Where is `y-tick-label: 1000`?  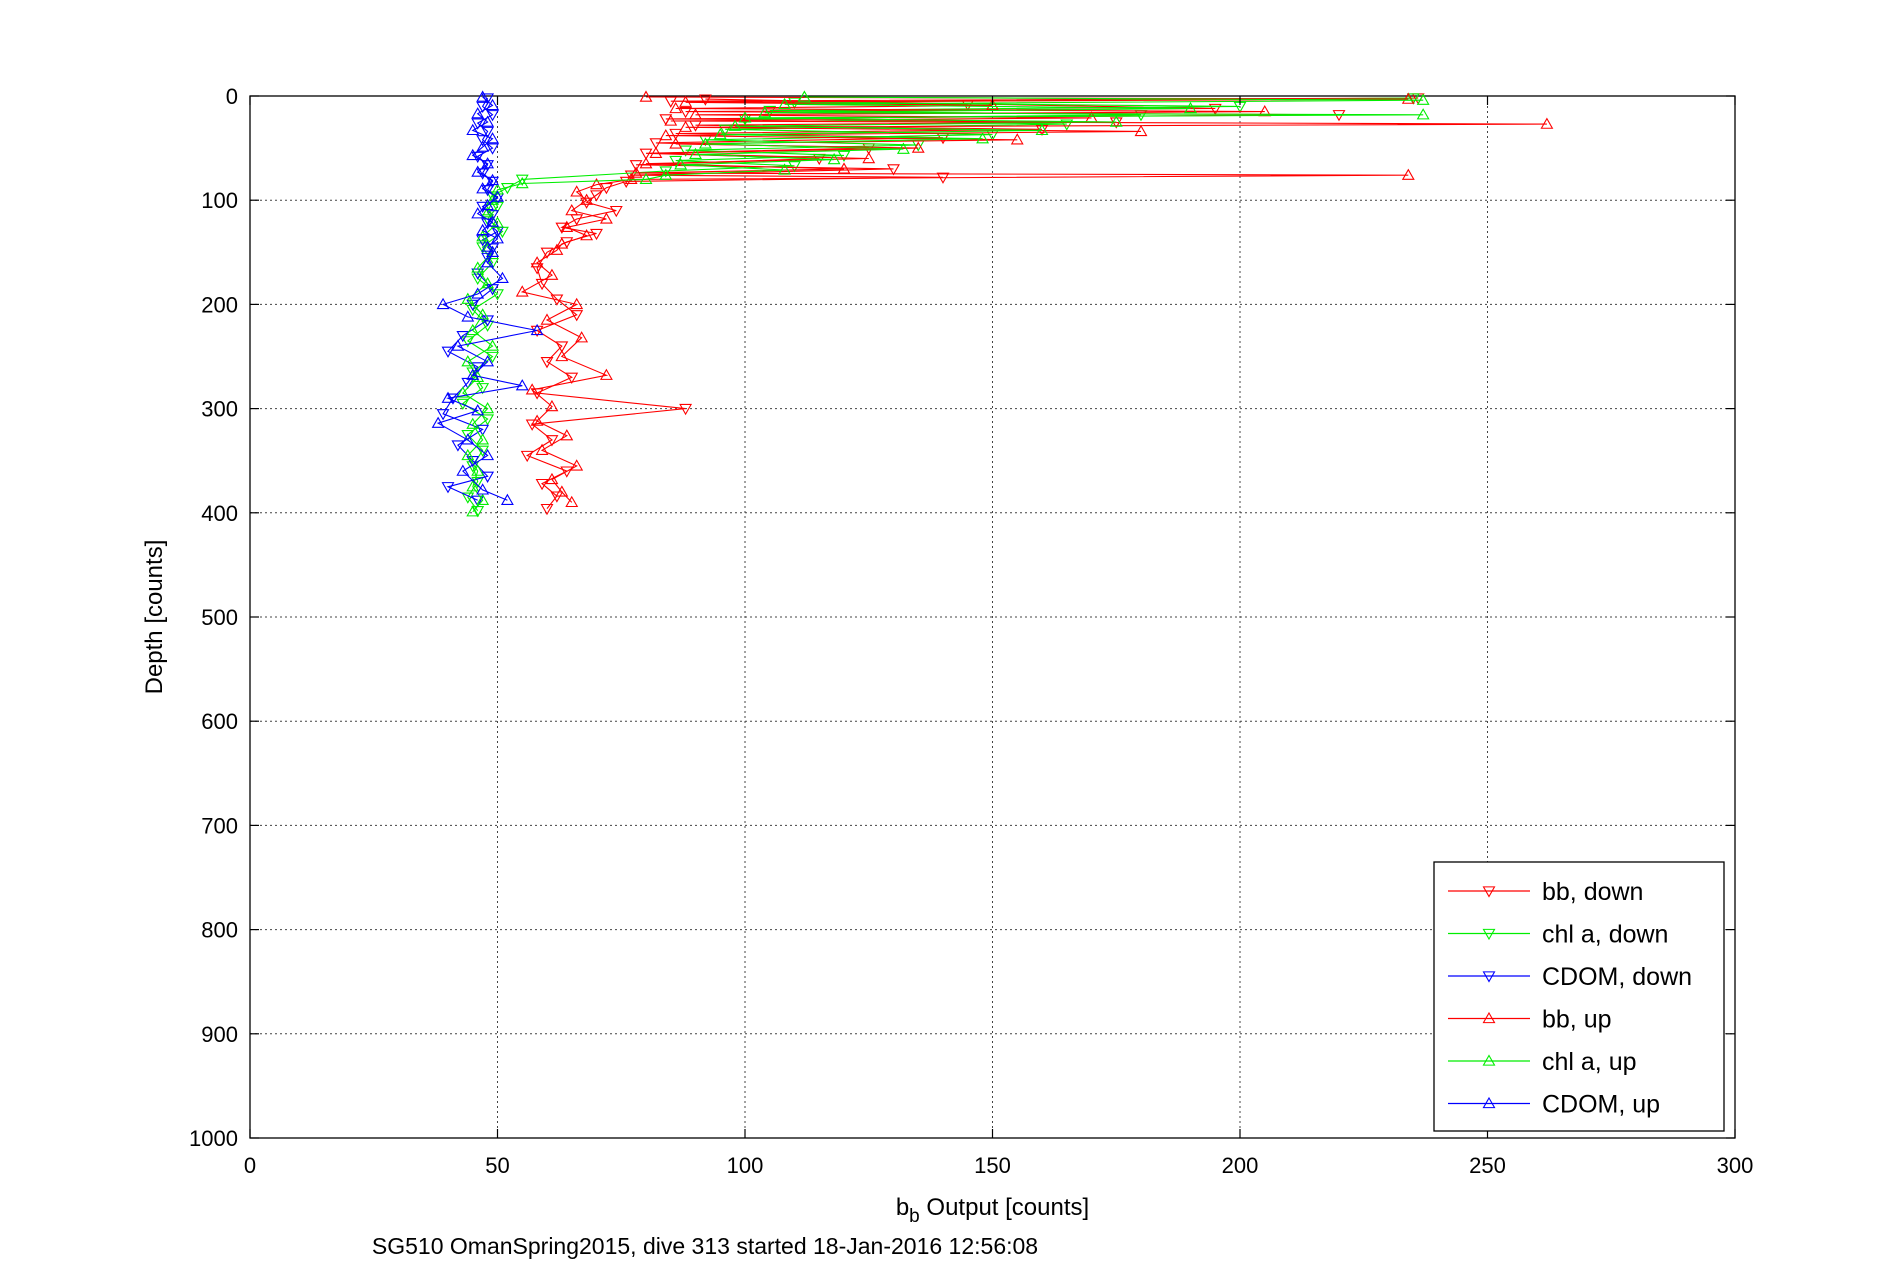 y-tick-label: 1000 is located at coordinates (213, 1138).